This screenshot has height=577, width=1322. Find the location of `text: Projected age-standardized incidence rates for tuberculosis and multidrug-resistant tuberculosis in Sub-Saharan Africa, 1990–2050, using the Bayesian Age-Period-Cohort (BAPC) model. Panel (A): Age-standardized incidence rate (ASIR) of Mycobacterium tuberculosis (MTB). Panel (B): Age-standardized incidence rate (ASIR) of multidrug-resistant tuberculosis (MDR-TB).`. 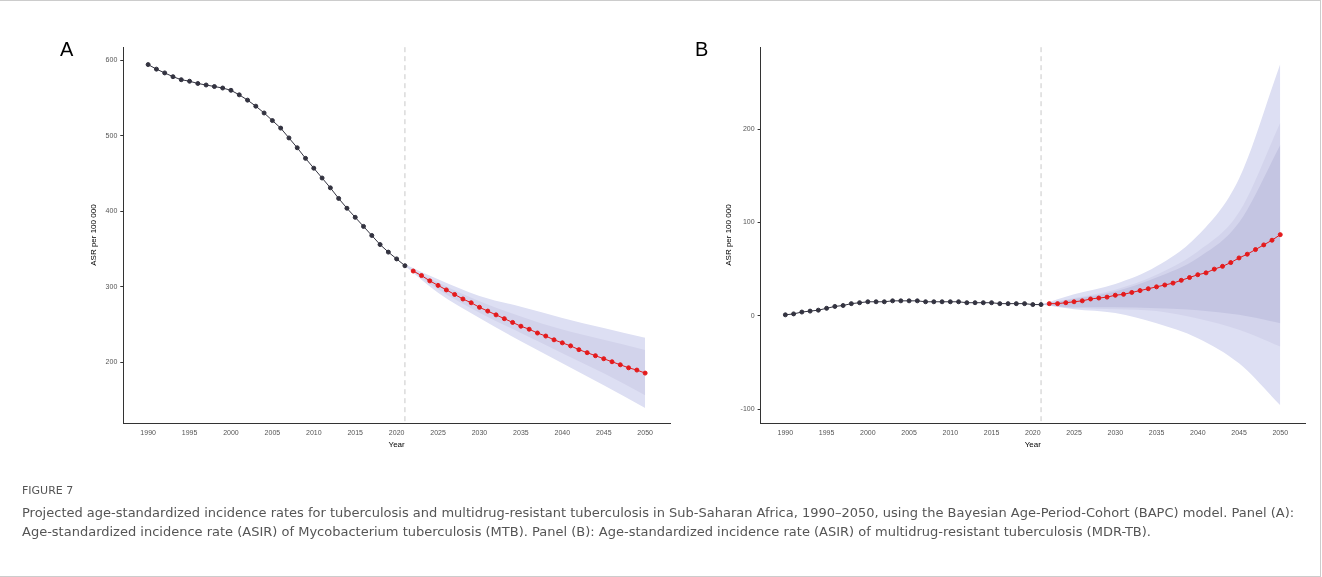

text: Projected age-standardized incidence rates for tuberculosis and multidrug-resistant tuberculosis in Sub-Saharan Africa, 1990–2050, using the Bayesian Age-Period-Cohort (BAPC) model. Panel (A): Age-standardized incidence rate (ASIR) of Mycobacterium tuberculosis (MTB). Panel (B): Age-standardized incidence rate (ASIR) of multidrug-resistant tuberculosis (MDR-TB). is located at coordinates (659, 522).